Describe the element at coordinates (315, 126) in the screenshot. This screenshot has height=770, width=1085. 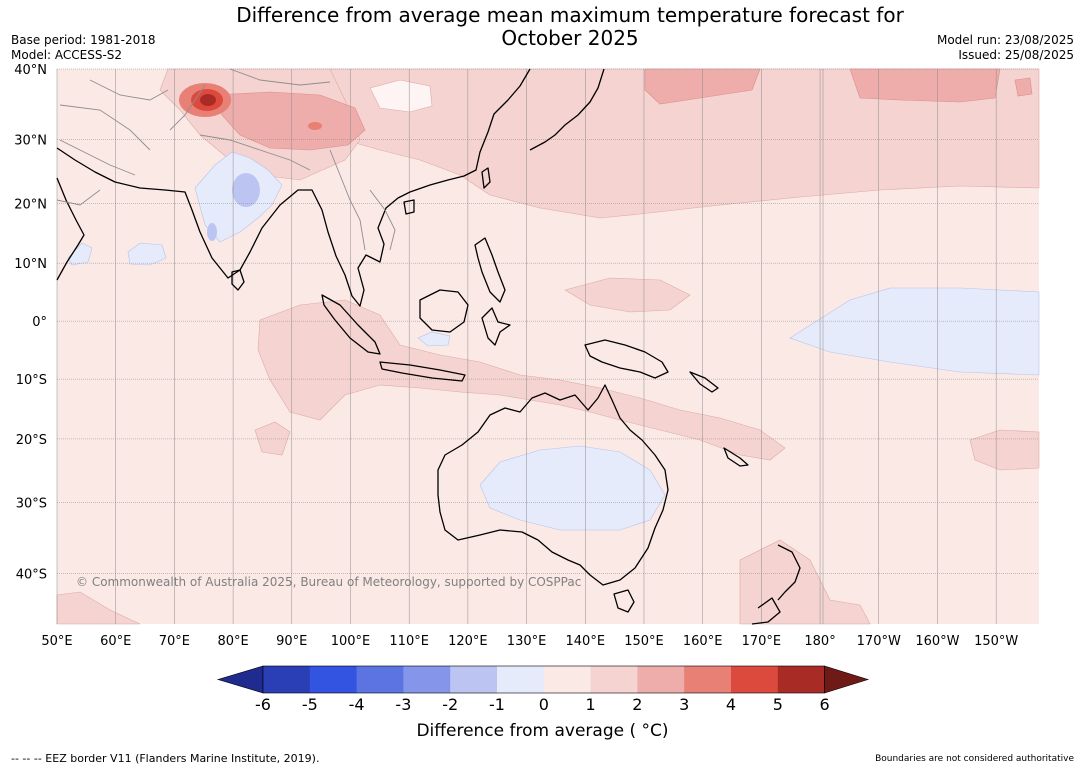
I see `anomaly-3-4-small` at that location.